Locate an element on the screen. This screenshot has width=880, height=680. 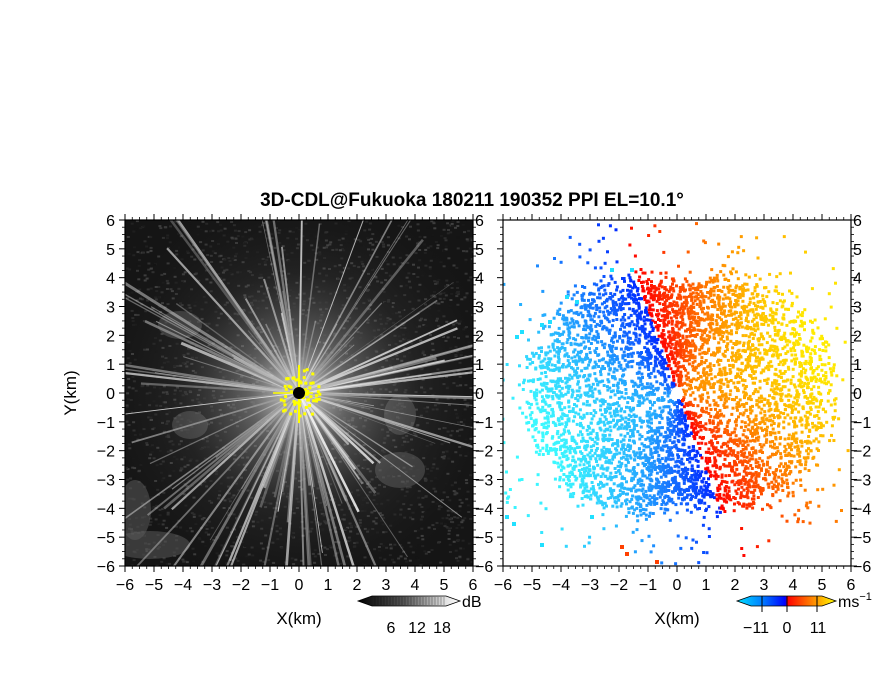
y-tick-label: −1 is located at coordinates (106, 423).